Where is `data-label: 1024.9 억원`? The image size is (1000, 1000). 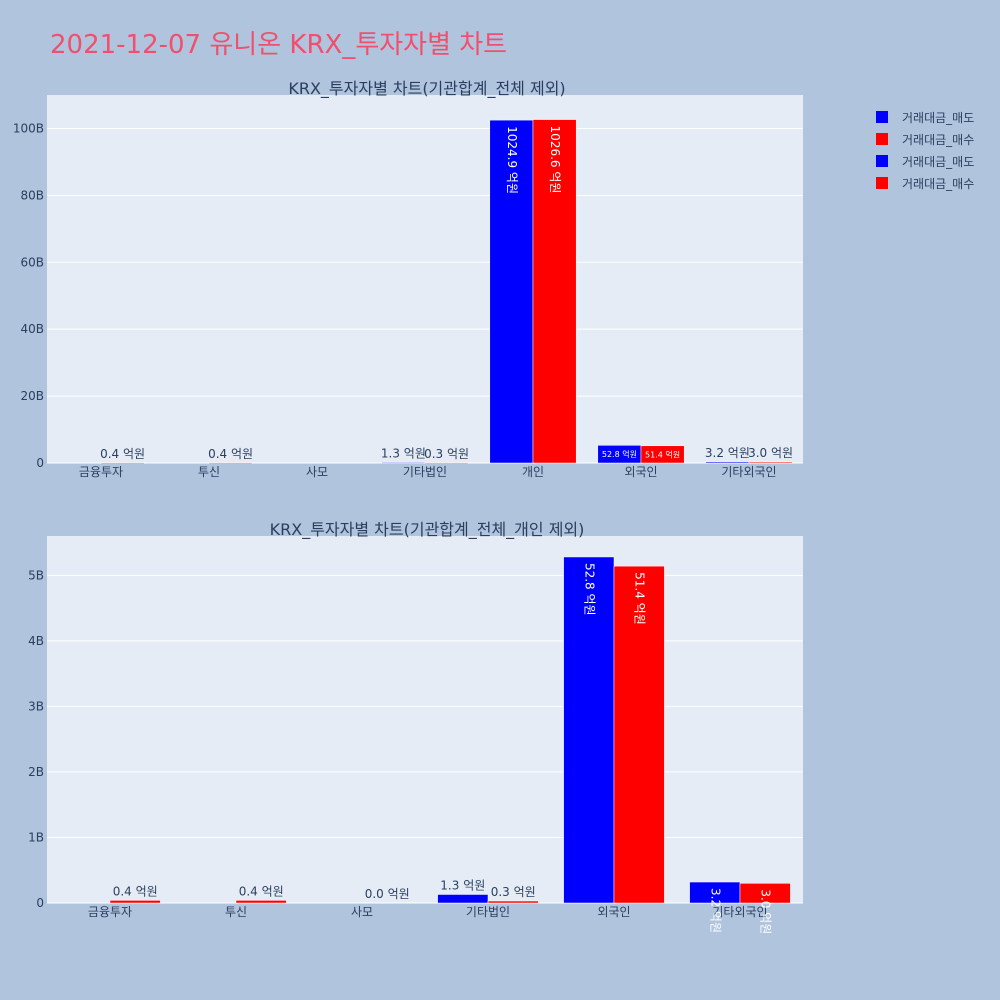
data-label: 1024.9 억원 is located at coordinates (512, 160).